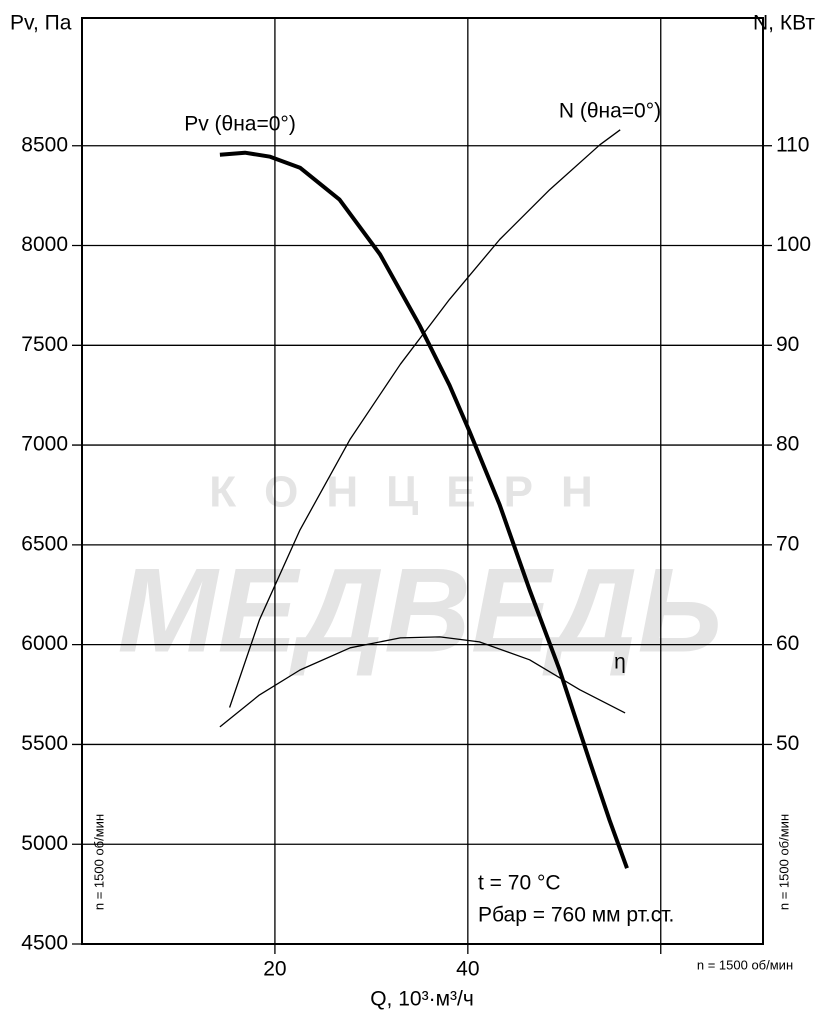  I want to click on y2-tick-label: 60, so click(787, 643).